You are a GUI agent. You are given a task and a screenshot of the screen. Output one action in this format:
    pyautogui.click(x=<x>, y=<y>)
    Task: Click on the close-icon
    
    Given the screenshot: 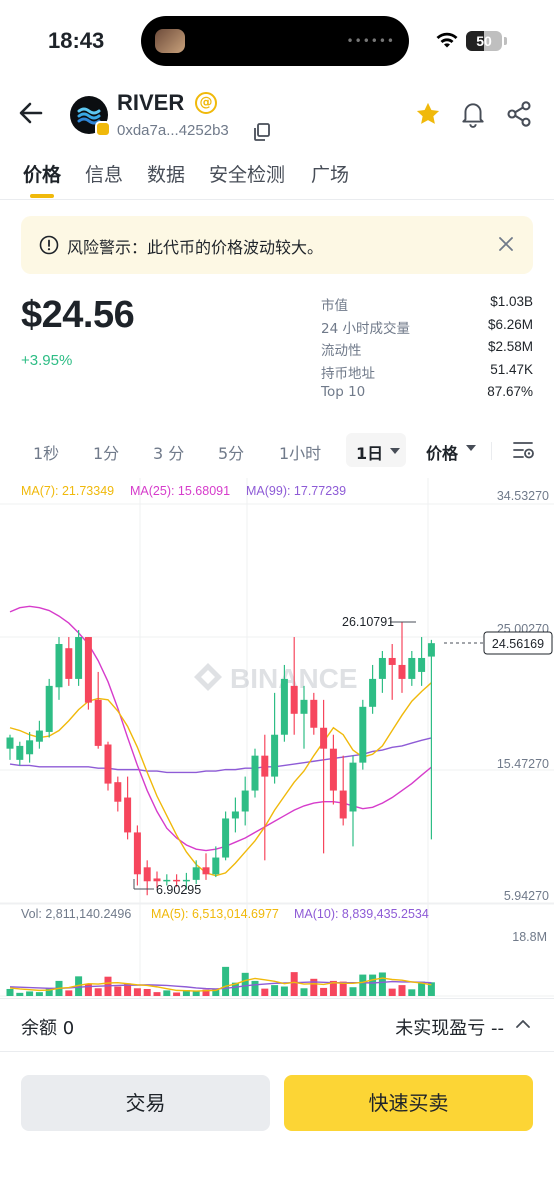 What is the action you would take?
    pyautogui.click(x=506, y=244)
    